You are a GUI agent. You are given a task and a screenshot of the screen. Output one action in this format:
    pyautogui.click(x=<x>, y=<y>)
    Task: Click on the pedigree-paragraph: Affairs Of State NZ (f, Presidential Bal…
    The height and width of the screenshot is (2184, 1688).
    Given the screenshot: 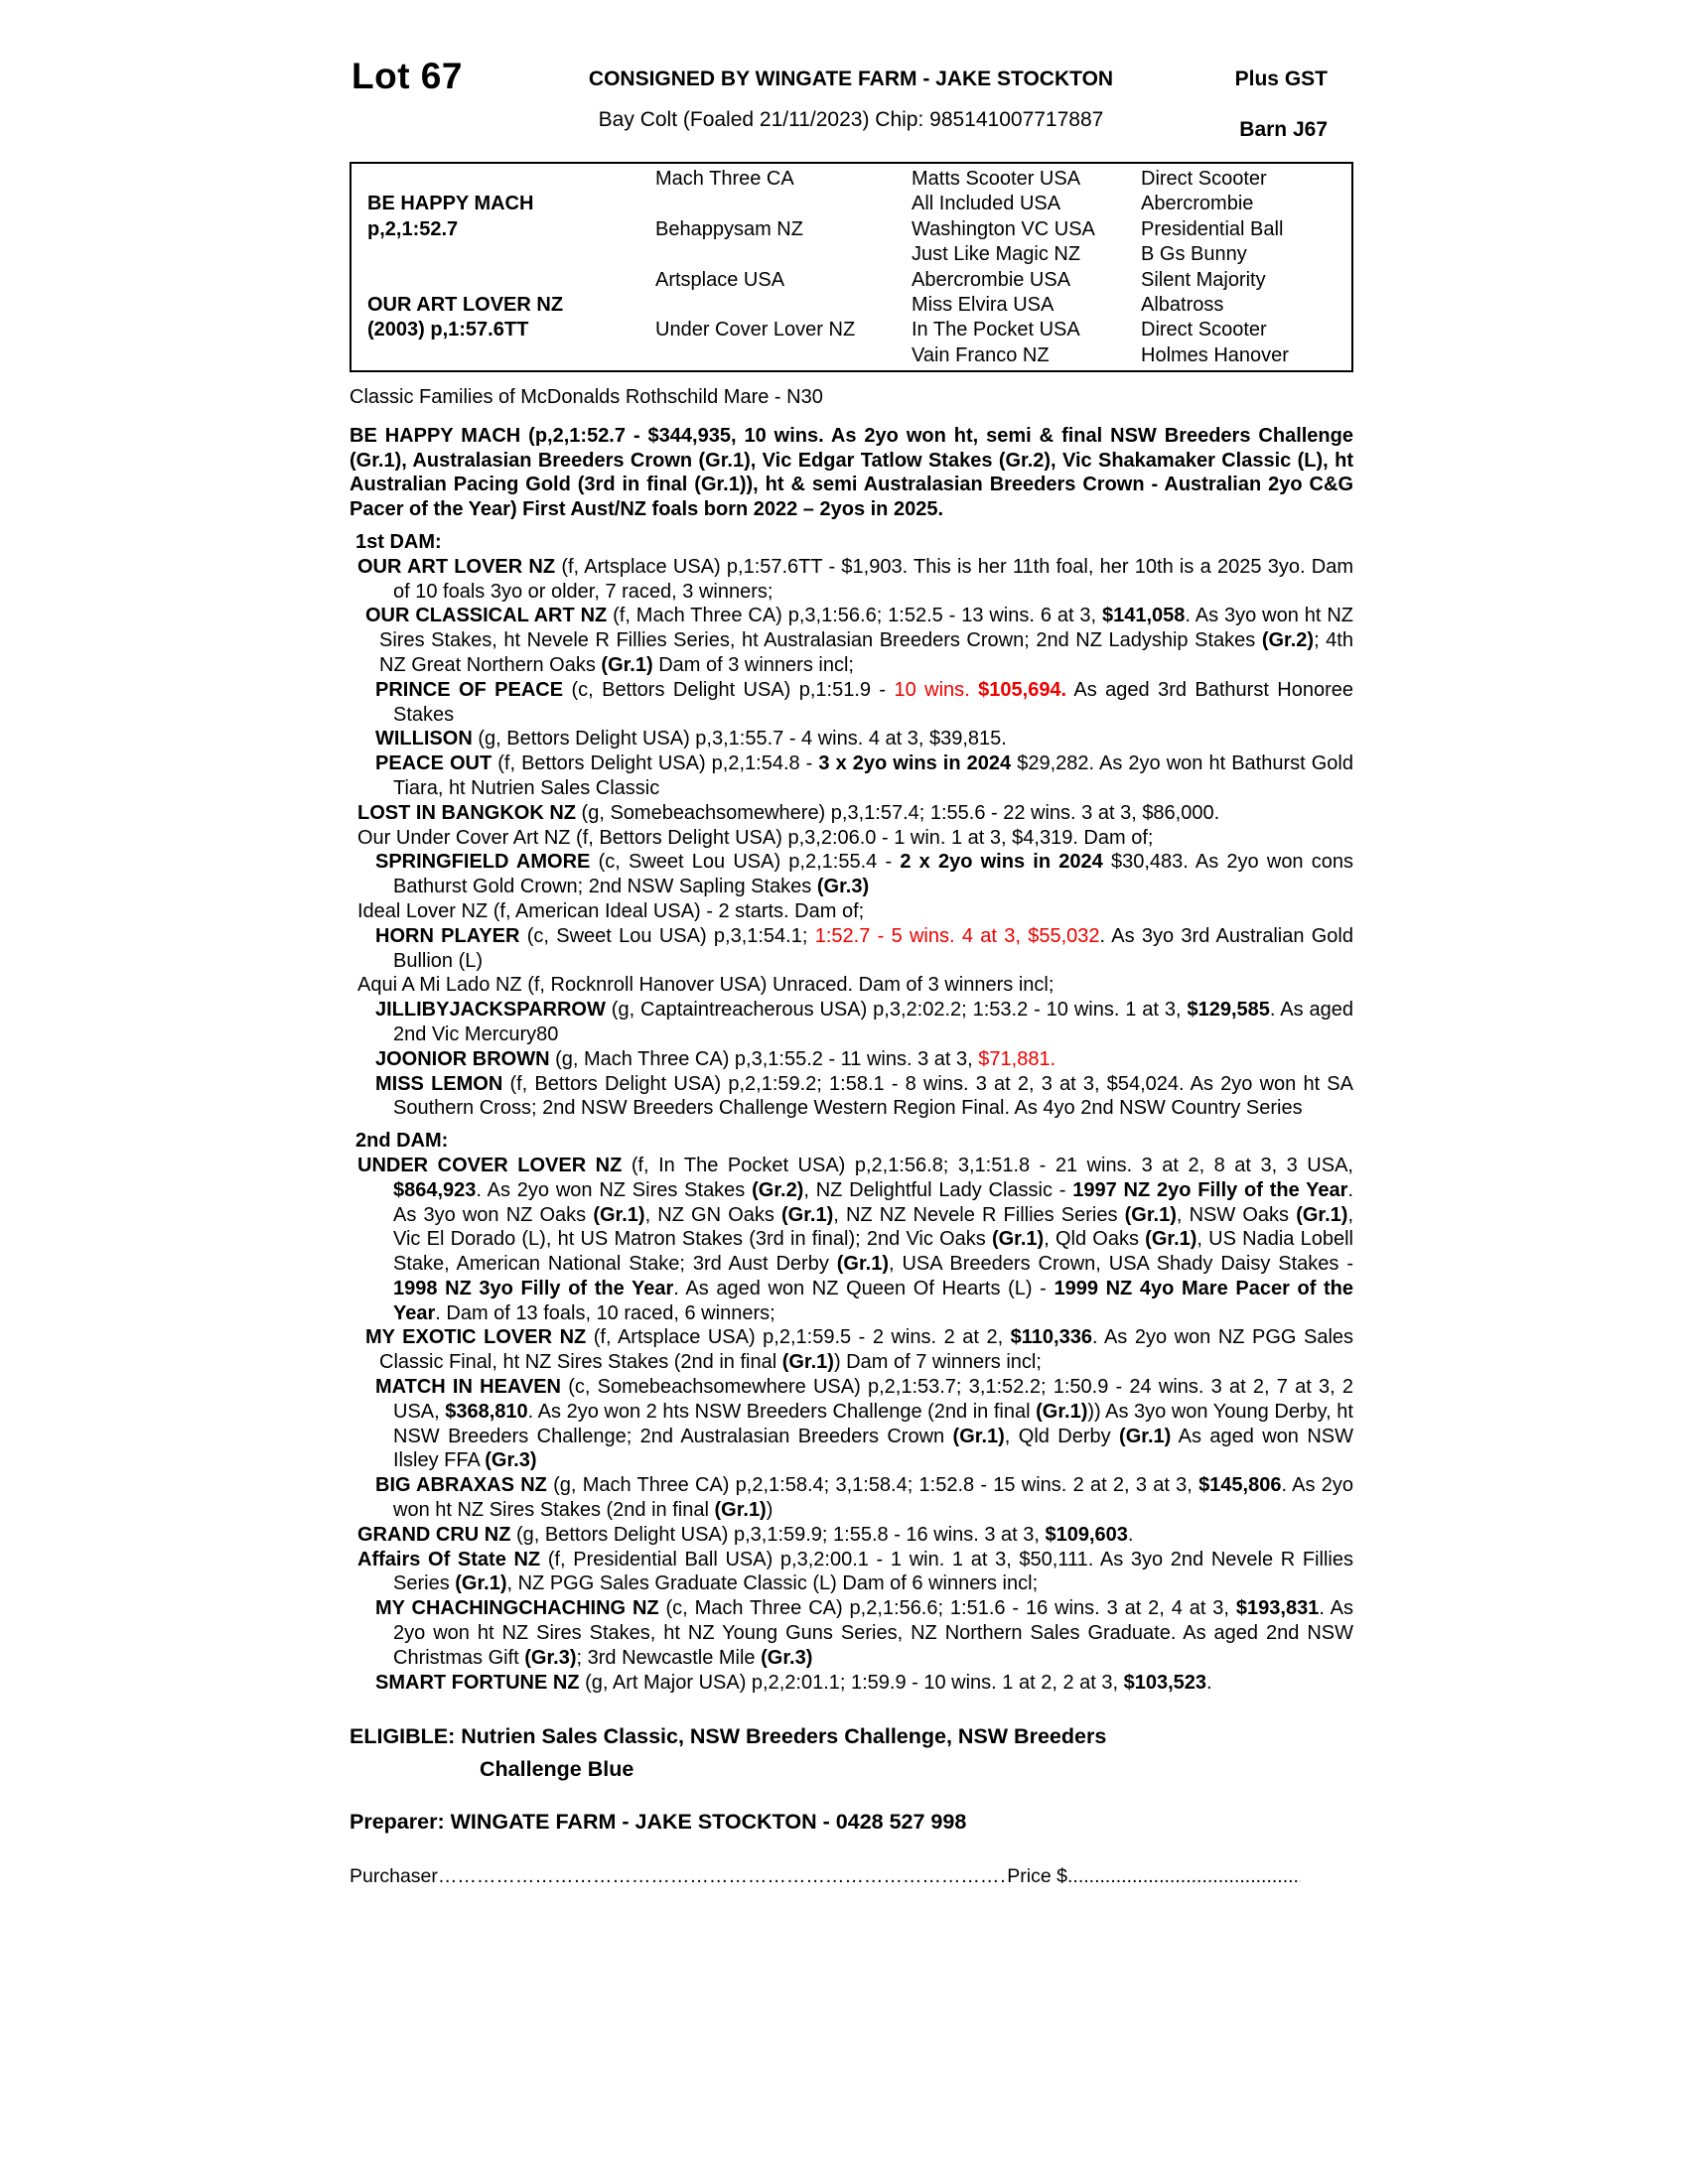 What is the action you would take?
    pyautogui.click(x=855, y=1571)
    